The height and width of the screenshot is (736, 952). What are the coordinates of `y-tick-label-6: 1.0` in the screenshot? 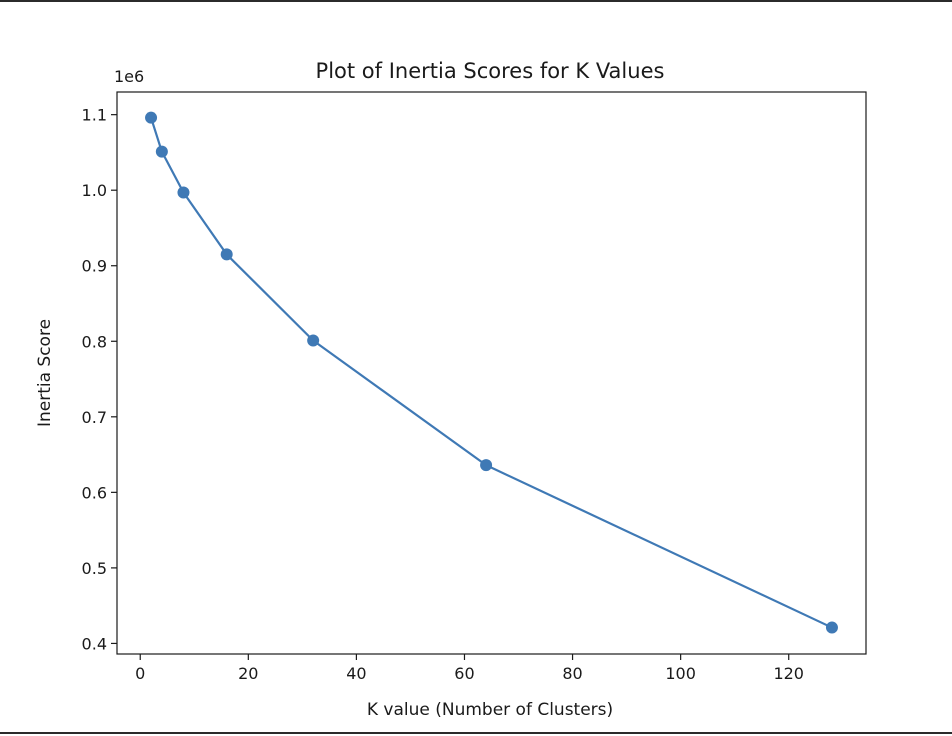 It's located at (94, 190).